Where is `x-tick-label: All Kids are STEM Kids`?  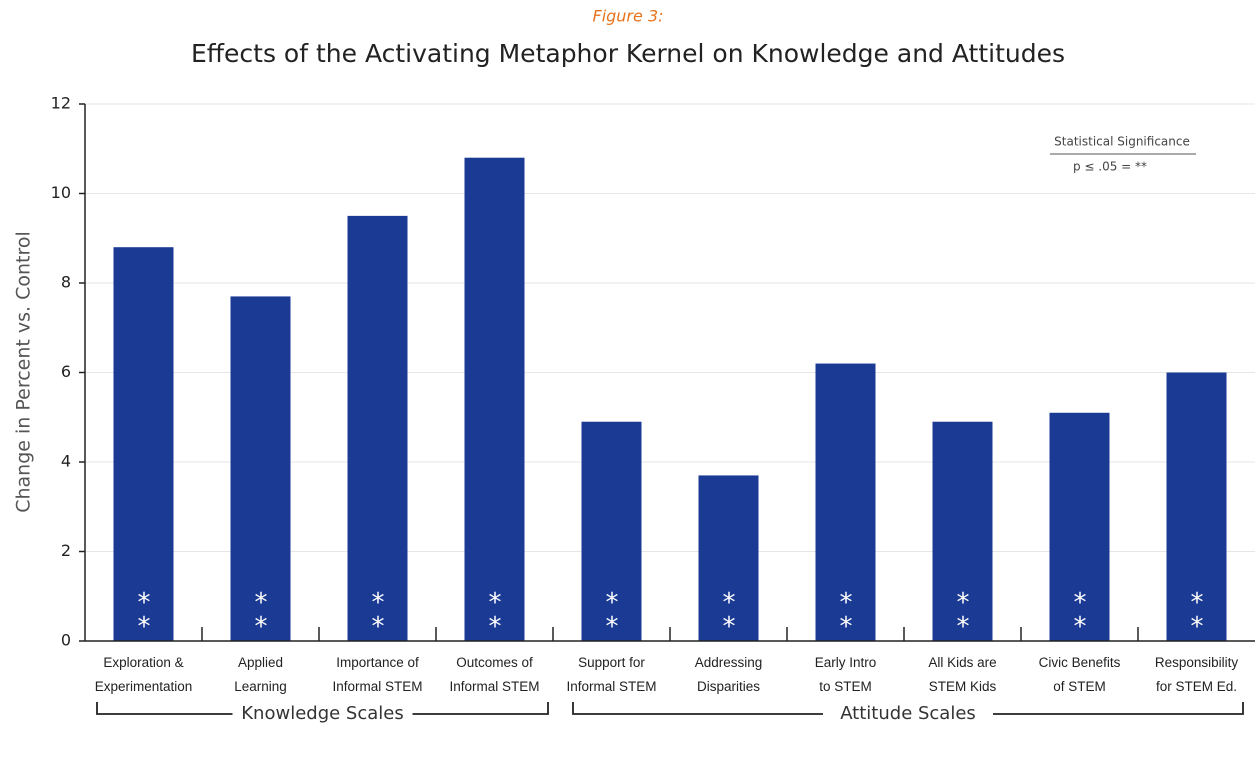 x-tick-label: All Kids are STEM Kids is located at coordinates (962, 674).